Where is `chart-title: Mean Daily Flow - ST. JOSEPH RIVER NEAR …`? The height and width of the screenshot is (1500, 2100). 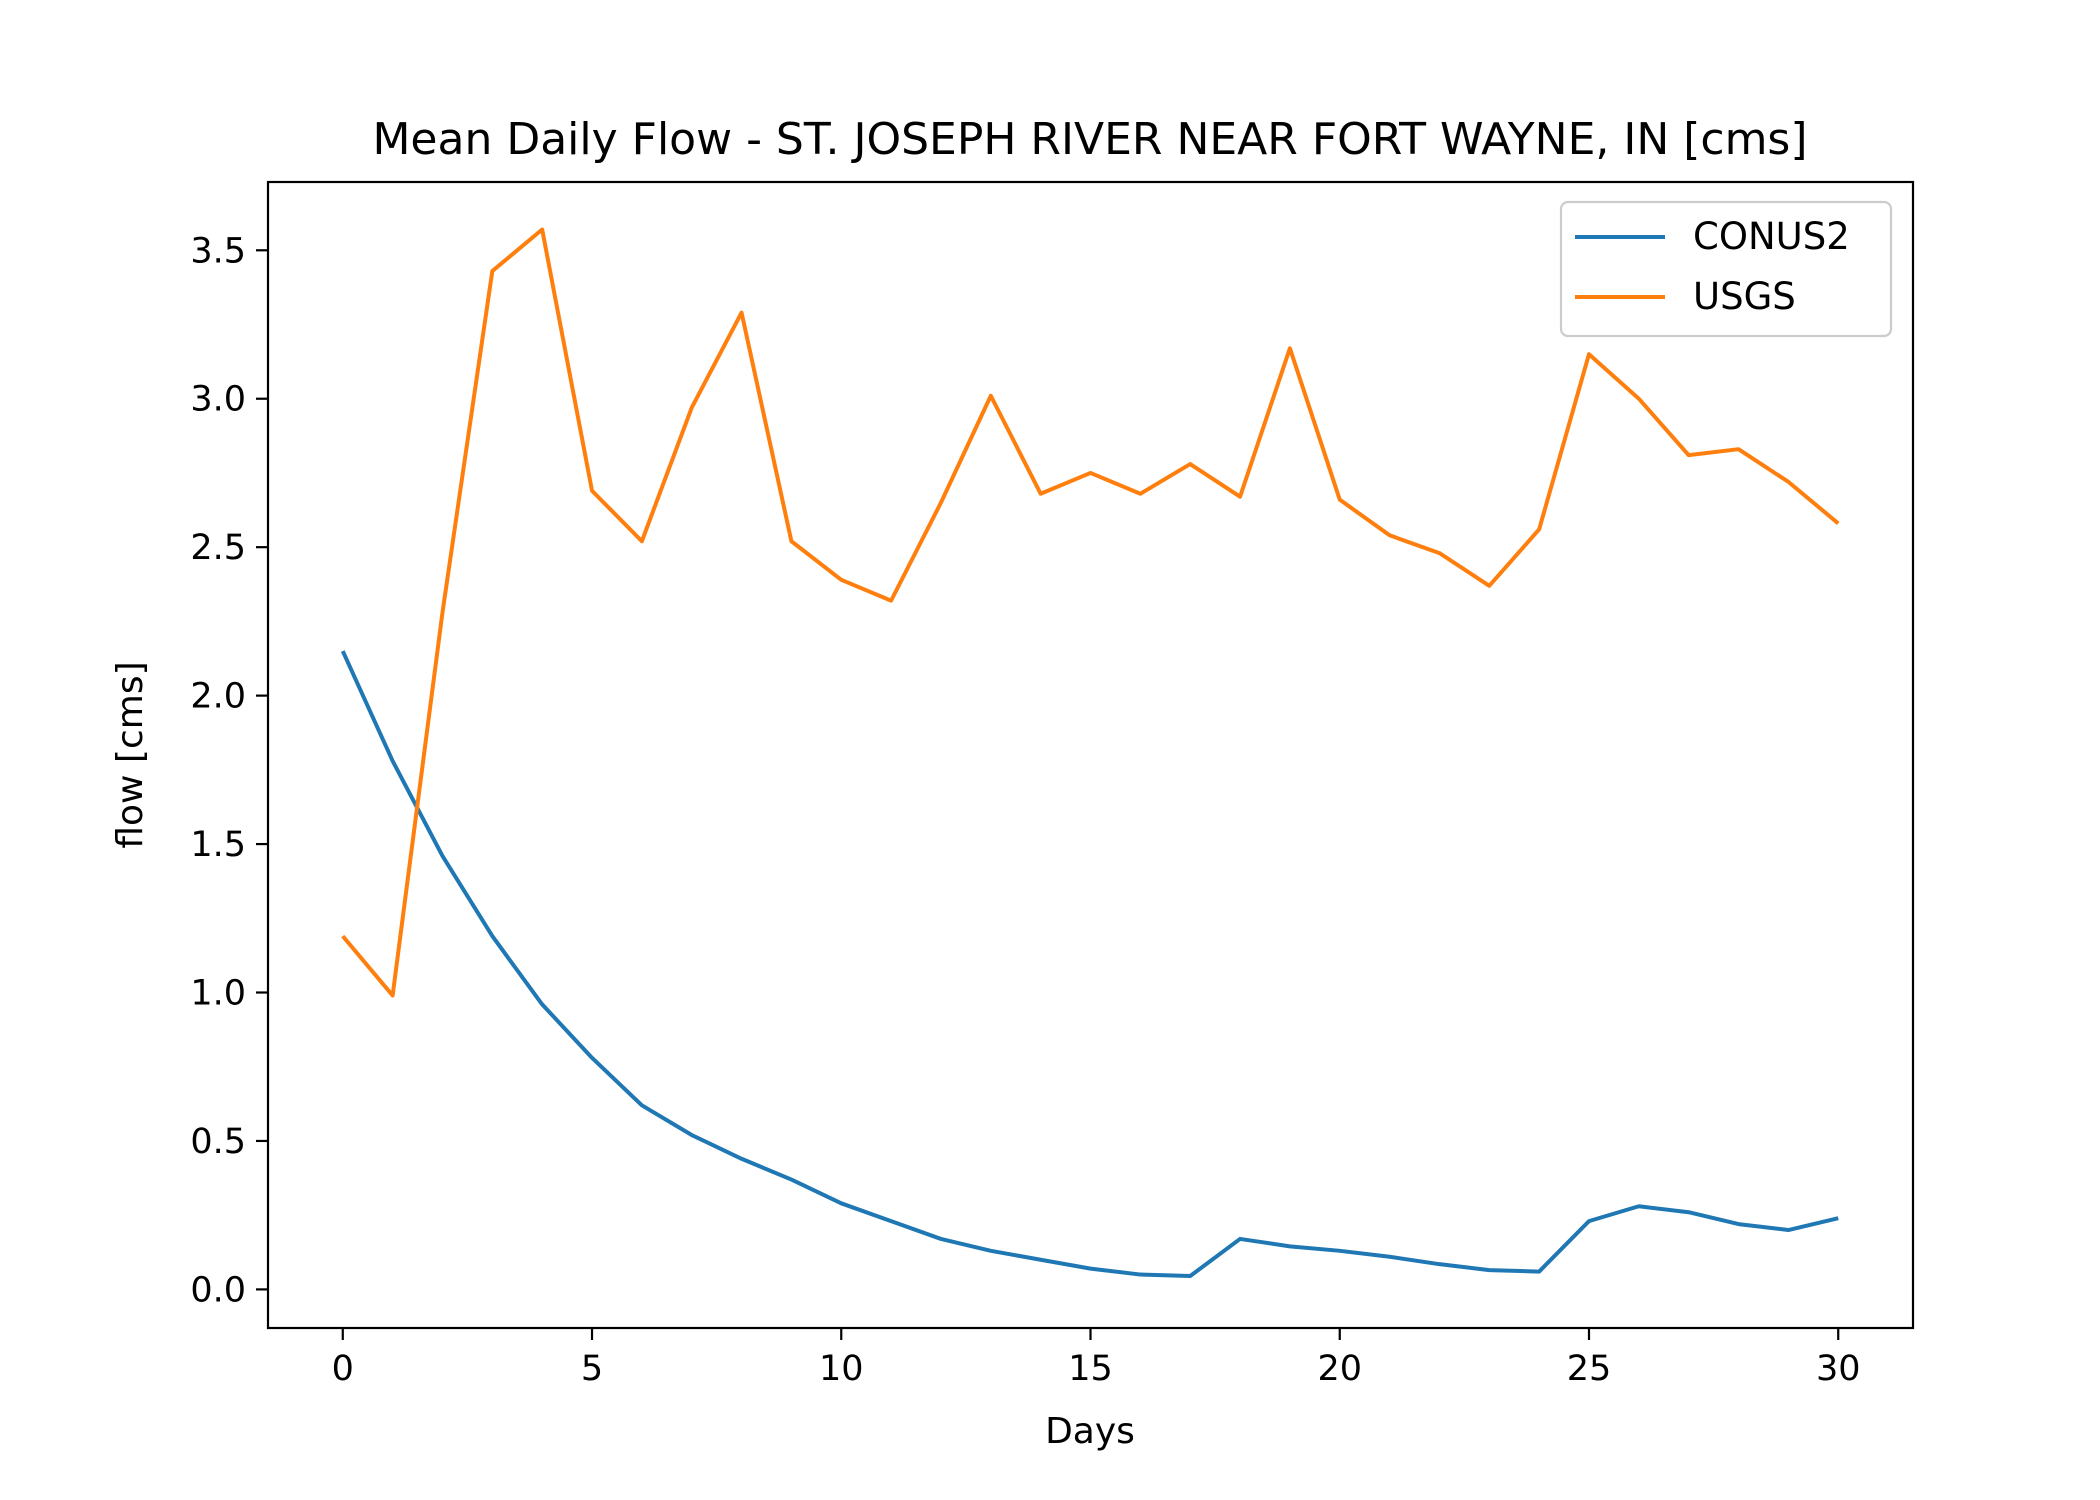
chart-title: Mean Daily Flow - ST. JOSEPH RIVER NEAR … is located at coordinates (1089, 139).